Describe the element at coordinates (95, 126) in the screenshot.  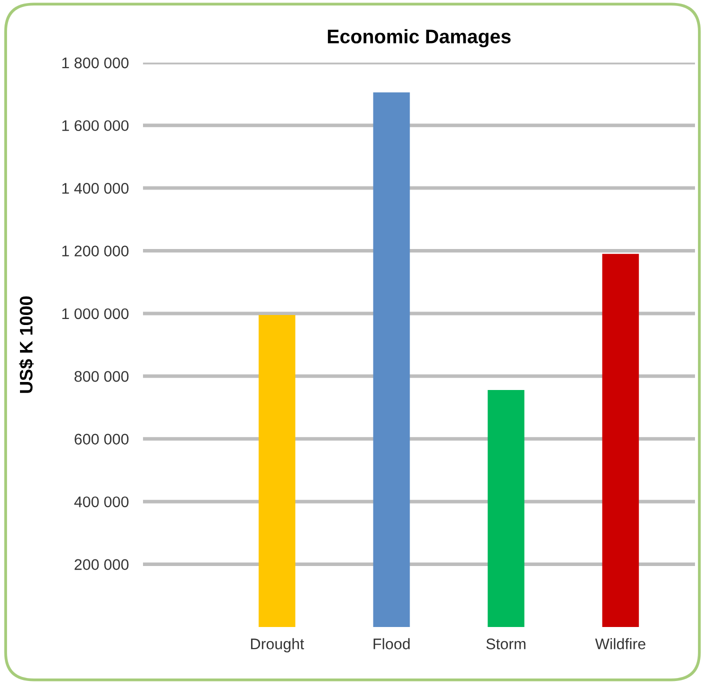
I see `y-tick-label: 1 600 000` at that location.